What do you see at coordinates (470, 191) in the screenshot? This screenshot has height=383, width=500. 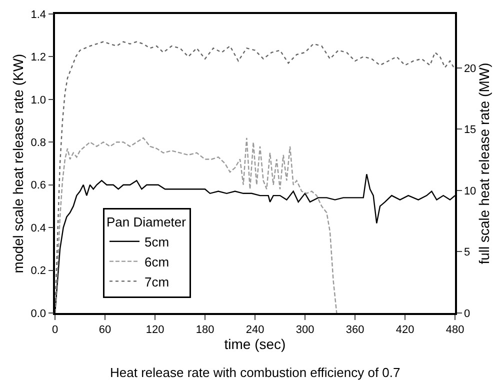 I see `y2-tick-label: 10` at bounding box center [470, 191].